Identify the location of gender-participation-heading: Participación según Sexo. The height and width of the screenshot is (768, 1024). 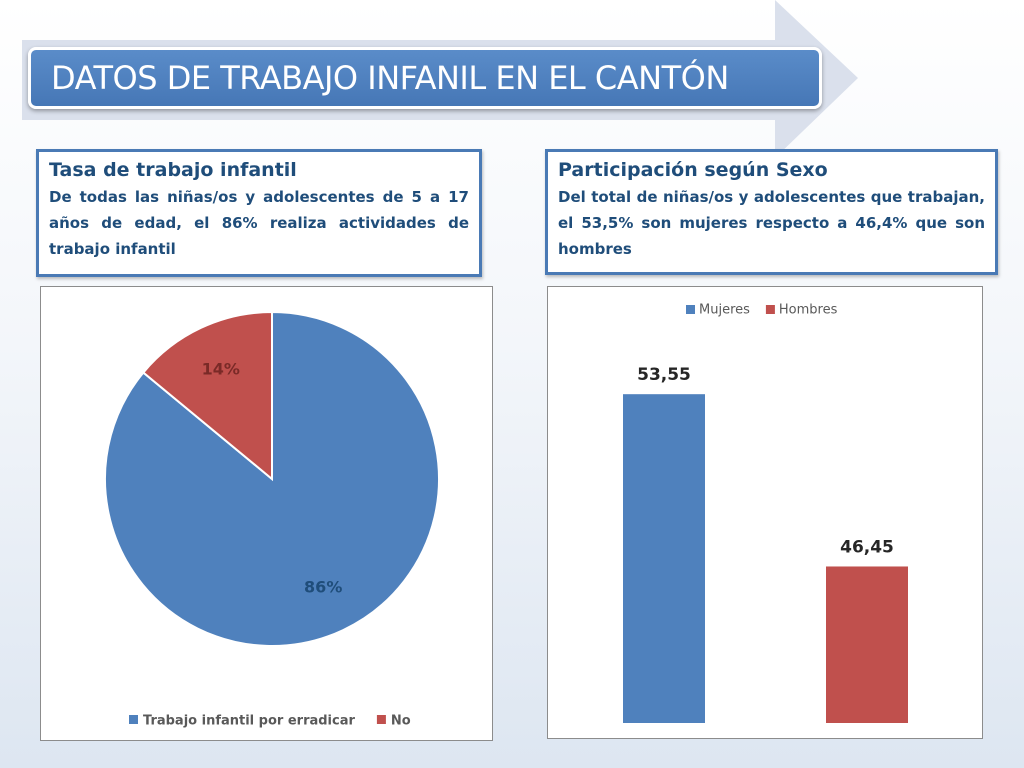
(693, 170).